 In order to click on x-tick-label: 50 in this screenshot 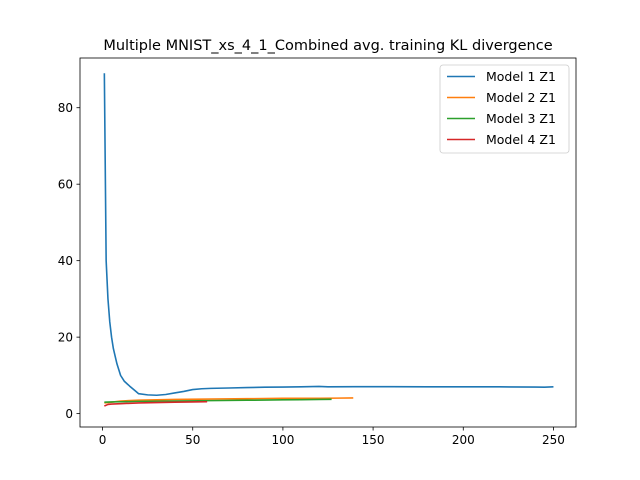, I will do `click(192, 440)`.